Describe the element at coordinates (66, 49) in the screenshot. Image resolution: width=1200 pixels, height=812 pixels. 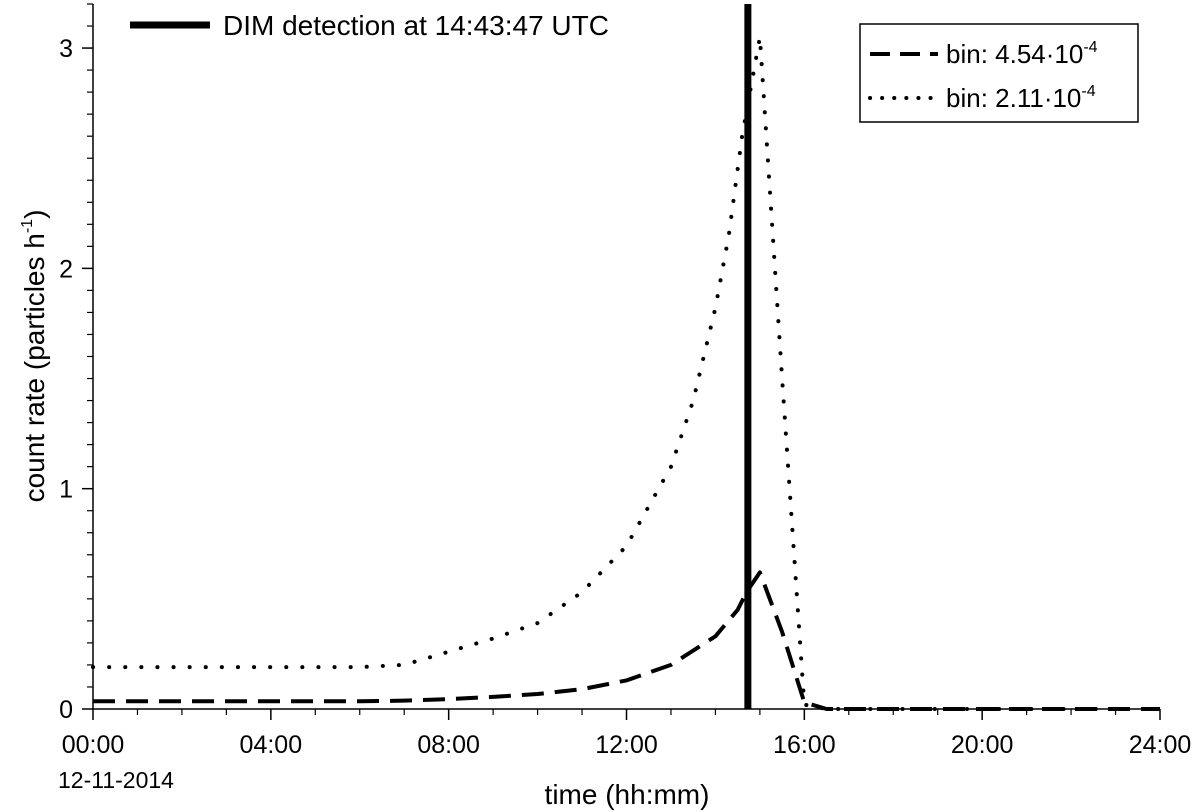
I see `y-tick-label: 3` at that location.